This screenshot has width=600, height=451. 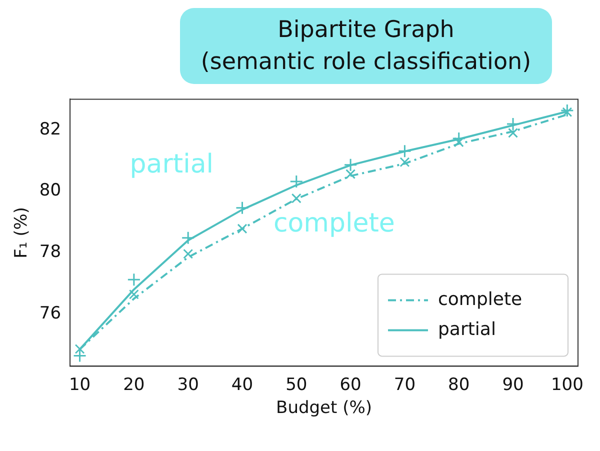 I want to click on annotation: complete, so click(x=334, y=223).